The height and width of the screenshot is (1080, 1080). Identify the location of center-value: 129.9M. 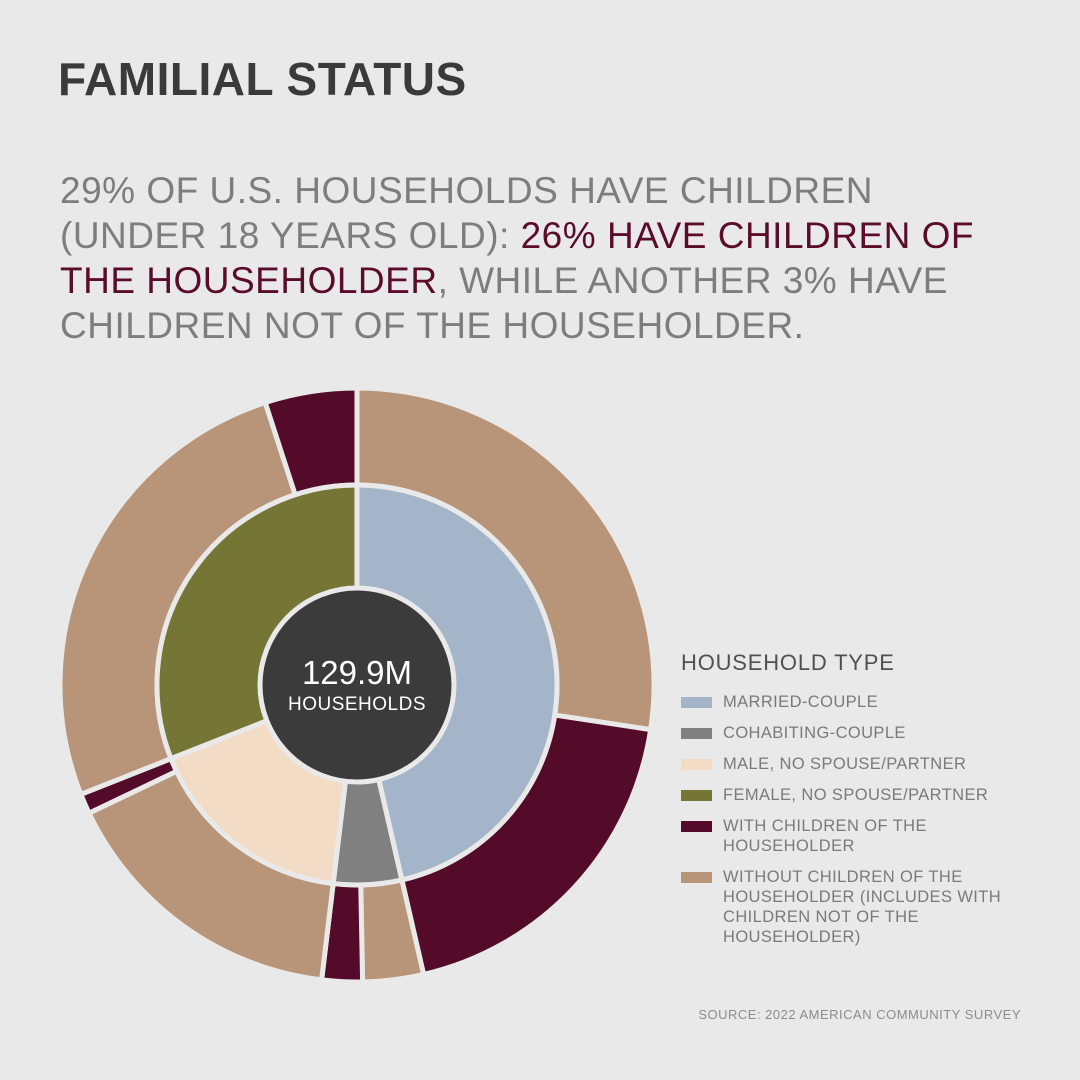
(357, 672).